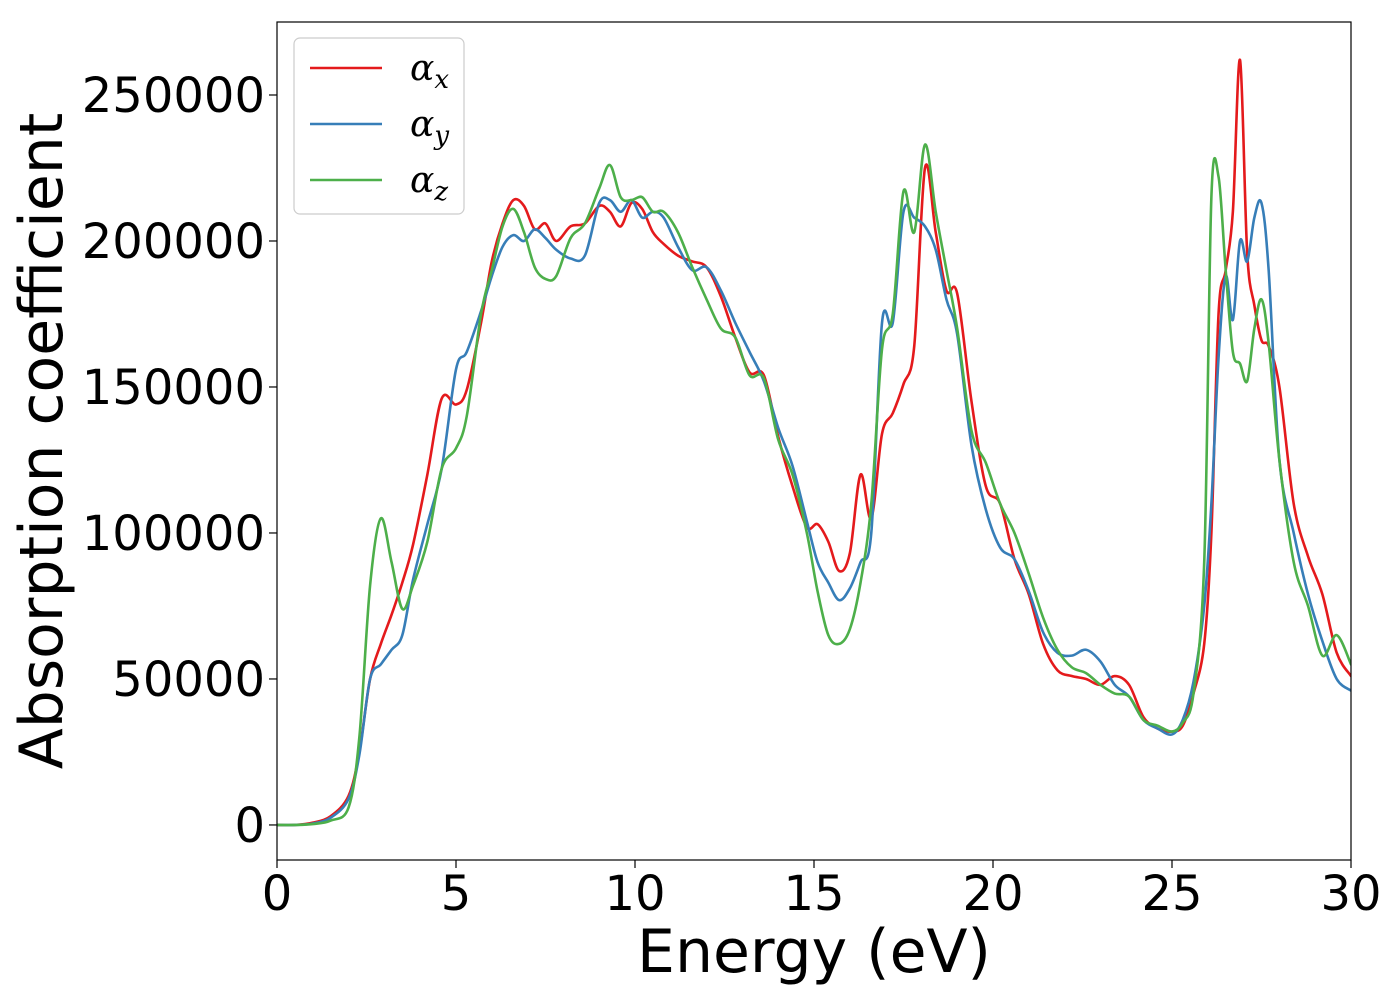  Describe the element at coordinates (814, 952) in the screenshot. I see `x-axis-title: Energy (eV)` at that location.